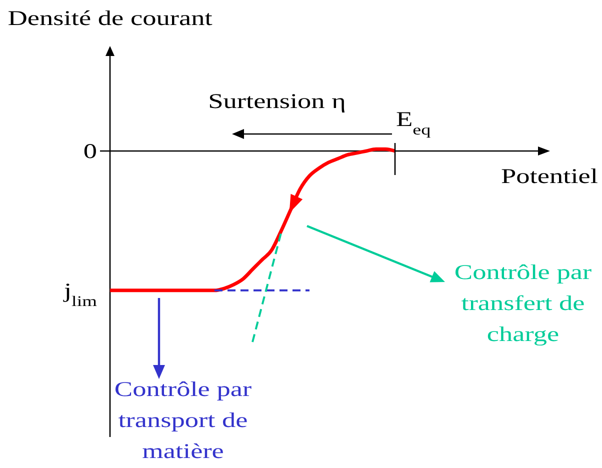 This screenshot has width=602, height=468. I want to click on text: j$_{lim}$, so click(79, 294).